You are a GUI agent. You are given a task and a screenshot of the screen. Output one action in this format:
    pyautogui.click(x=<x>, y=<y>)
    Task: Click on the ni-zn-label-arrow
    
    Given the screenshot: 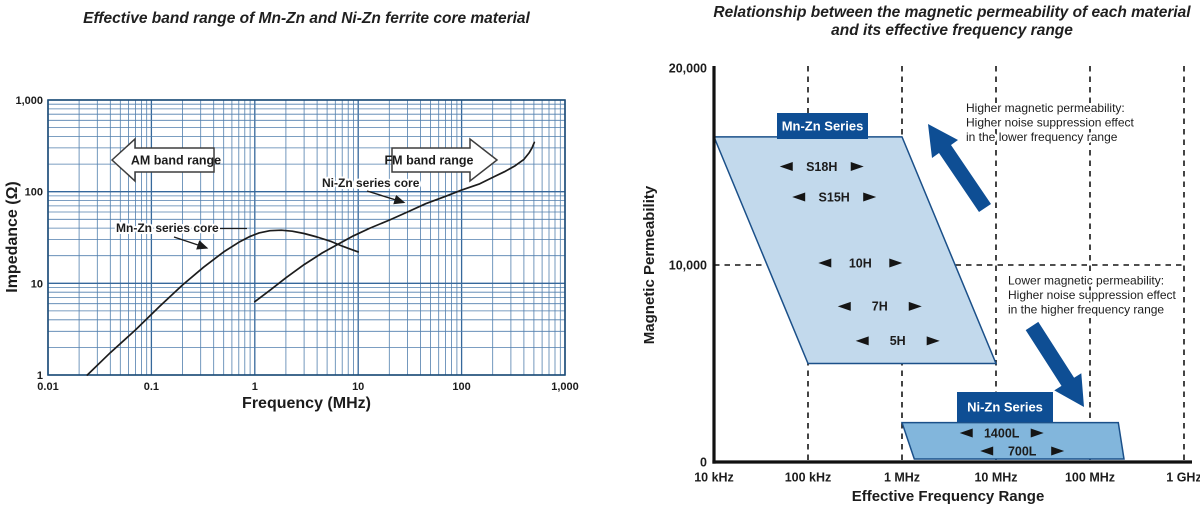 What is the action you would take?
    pyautogui.click(x=386, y=197)
    